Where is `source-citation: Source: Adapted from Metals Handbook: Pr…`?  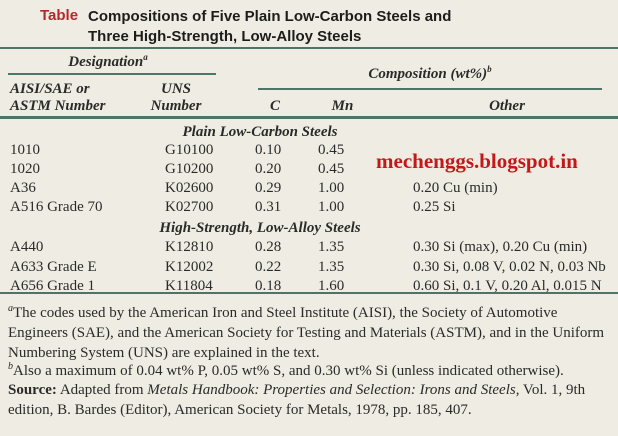
source-citation: Source: Adapted from Metals Handbook: Pr… is located at coordinates (311, 400).